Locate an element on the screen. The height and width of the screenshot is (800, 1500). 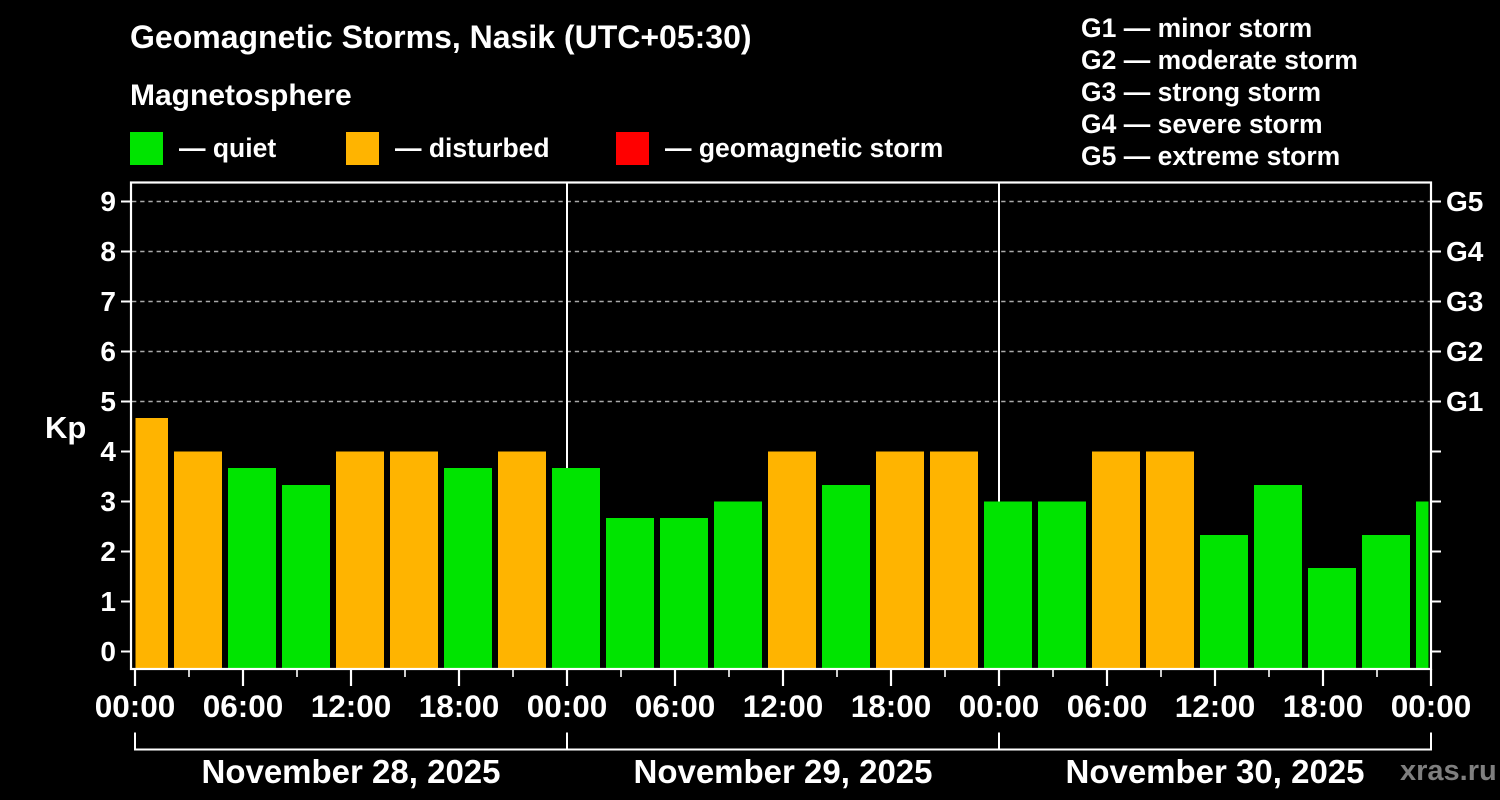
y-tick-label-3: 3 is located at coordinates (108, 501).